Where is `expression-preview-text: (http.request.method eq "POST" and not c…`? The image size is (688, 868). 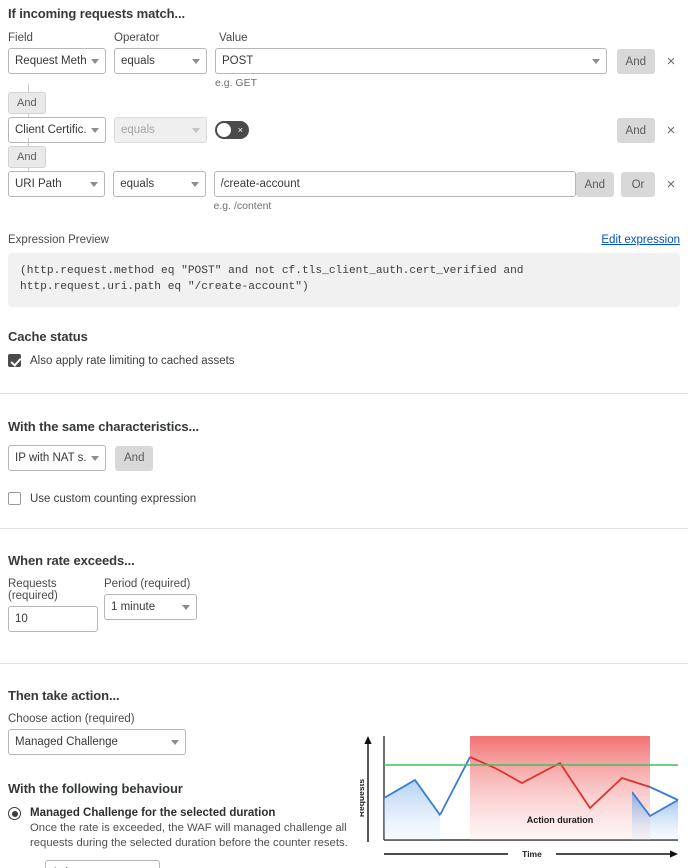 expression-preview-text: (http.request.method eq "POST" and not c… is located at coordinates (344, 280).